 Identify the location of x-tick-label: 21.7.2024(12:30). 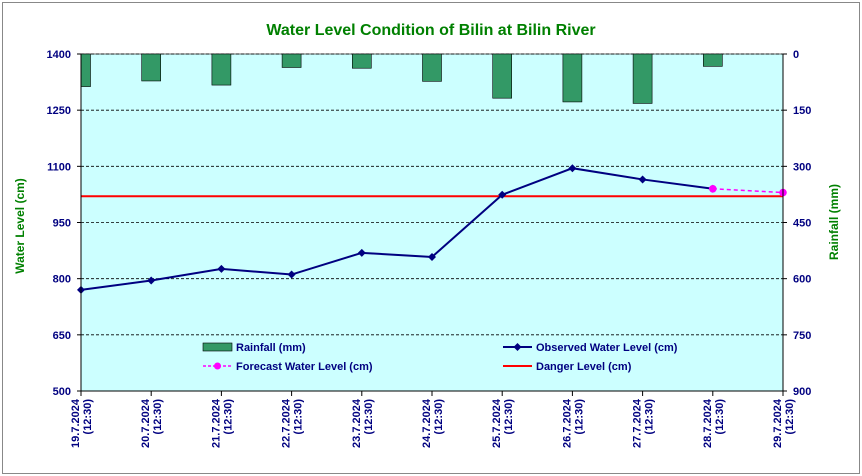
(222, 423).